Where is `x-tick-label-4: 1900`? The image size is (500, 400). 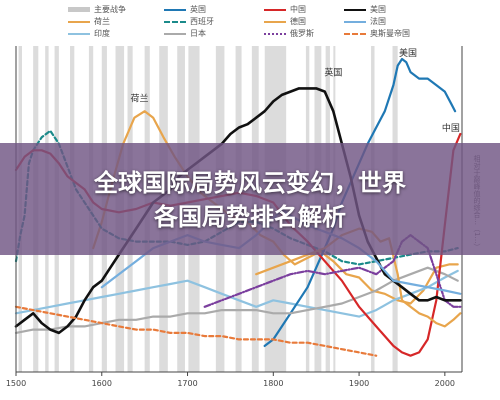
x-tick-label-4: 1900 is located at coordinates (359, 383).